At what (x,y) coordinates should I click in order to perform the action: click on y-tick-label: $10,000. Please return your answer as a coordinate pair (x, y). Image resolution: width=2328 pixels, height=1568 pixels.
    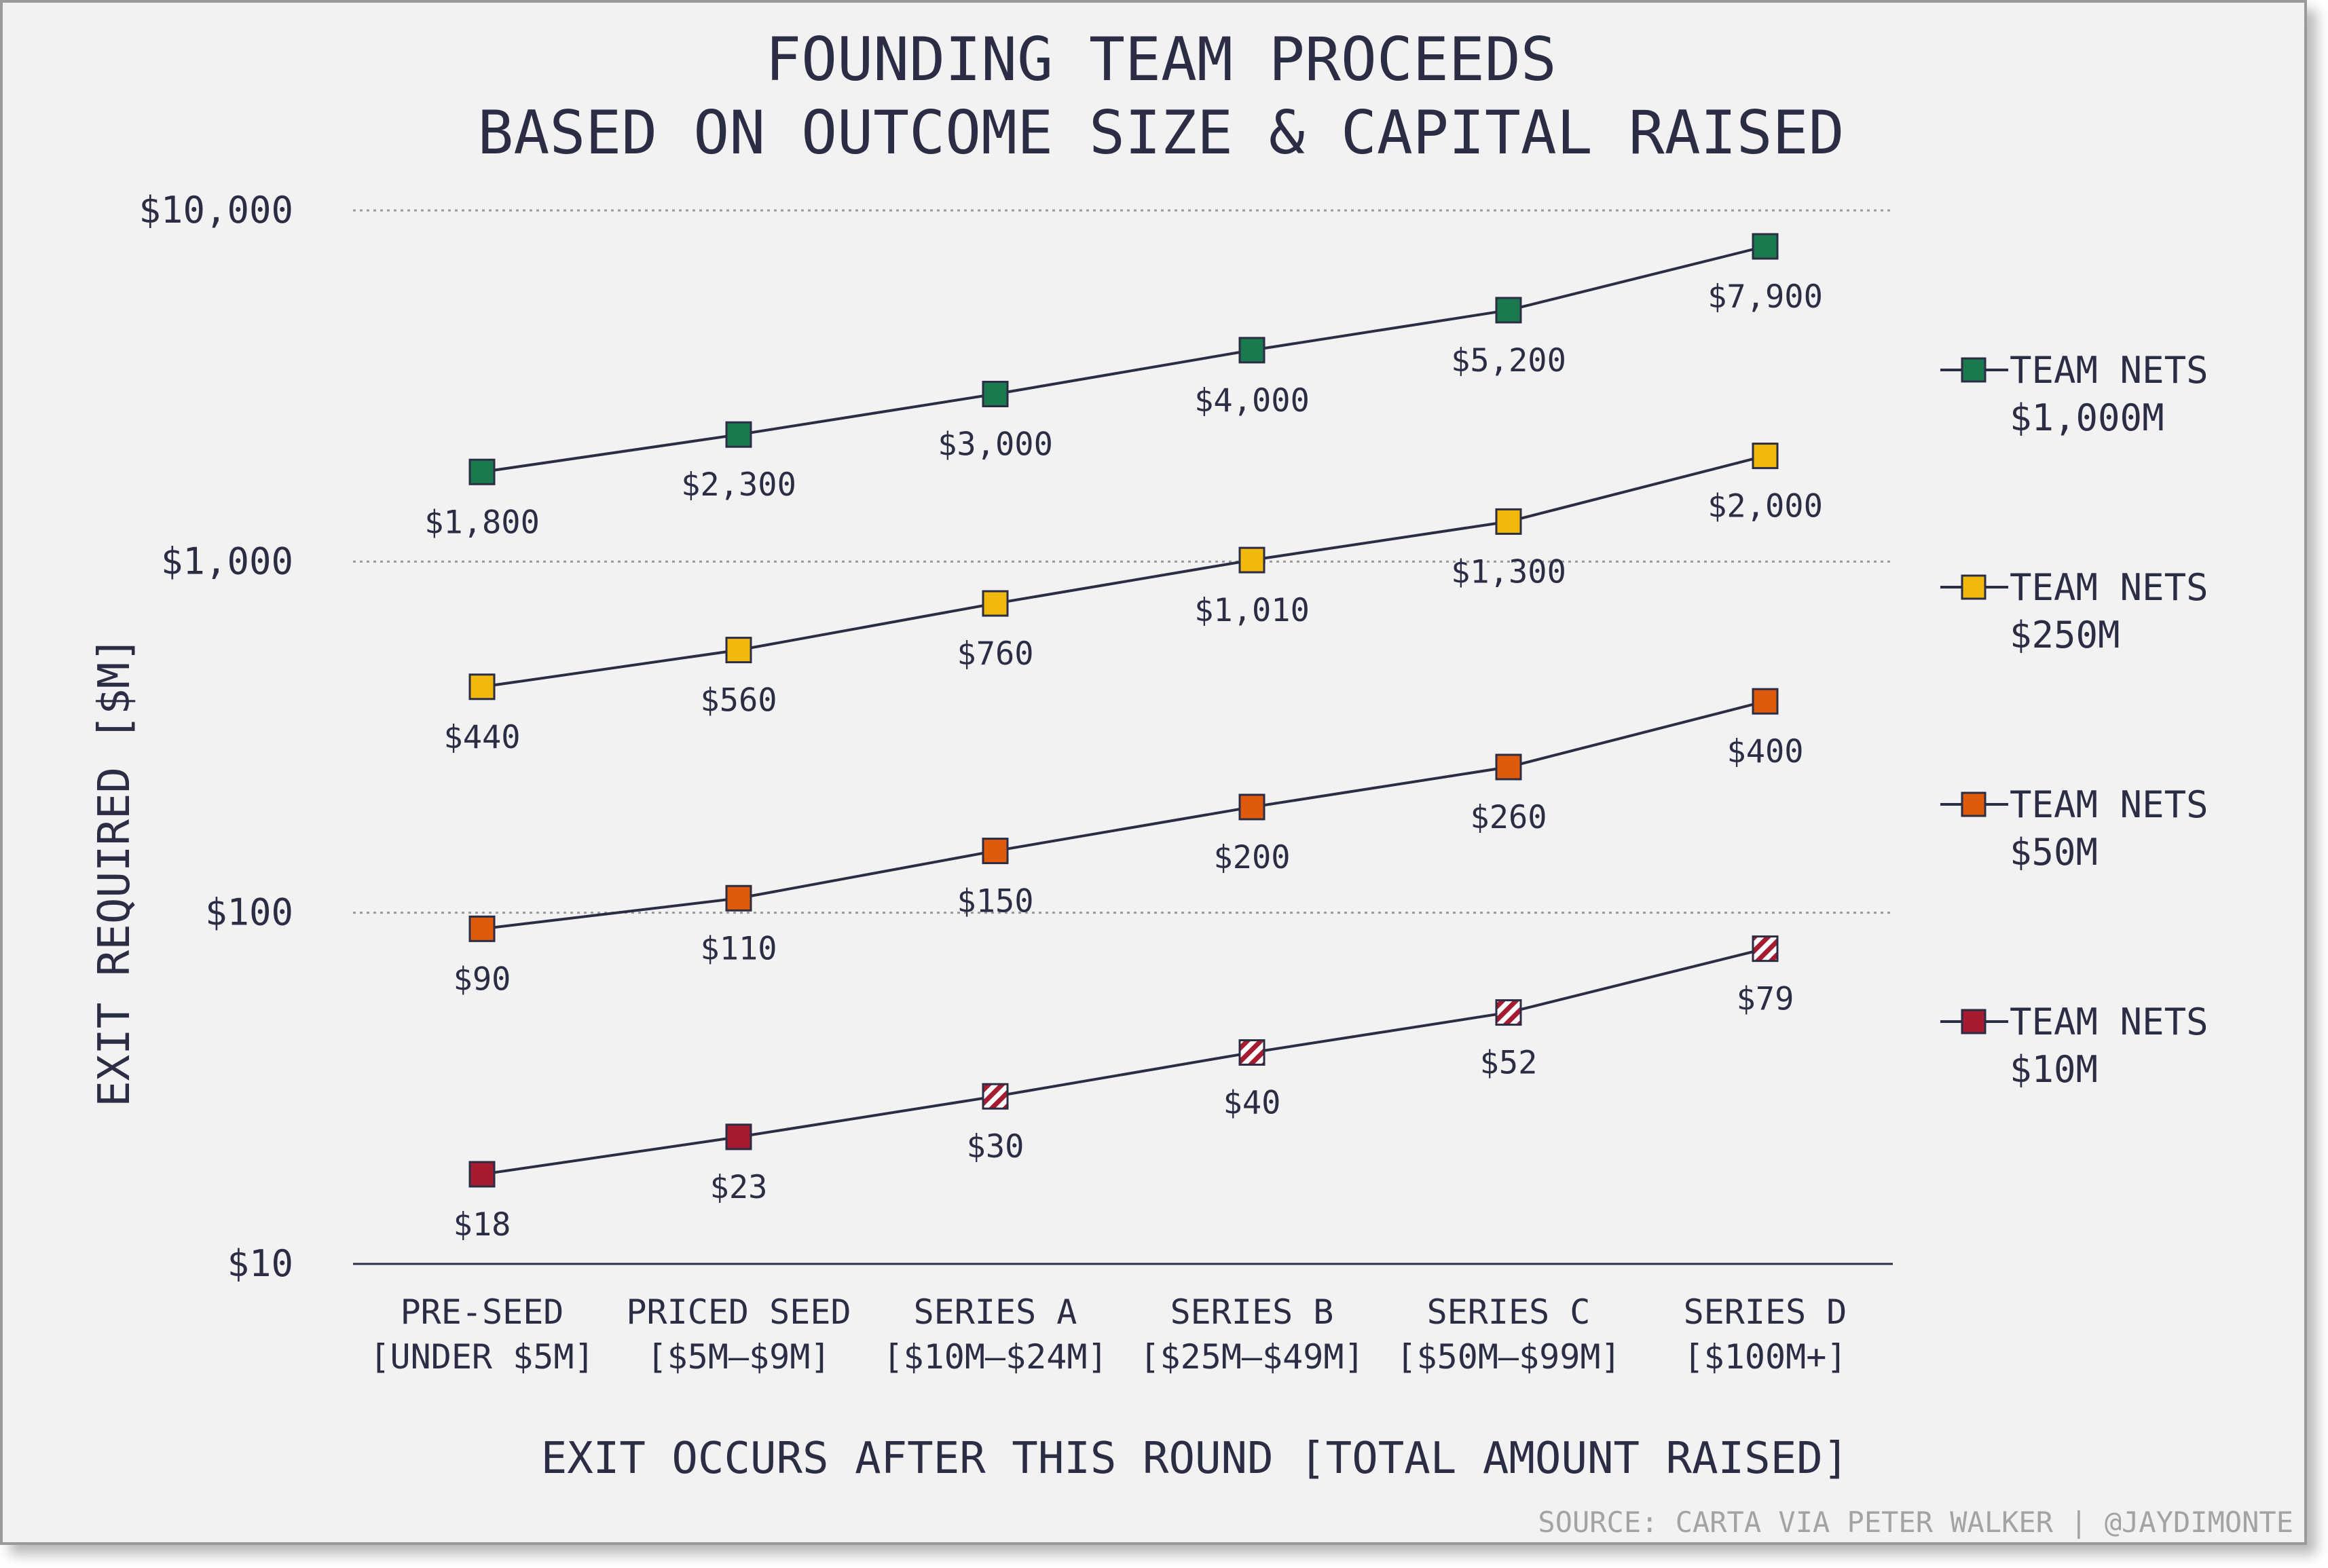
    Looking at the image, I should click on (215, 210).